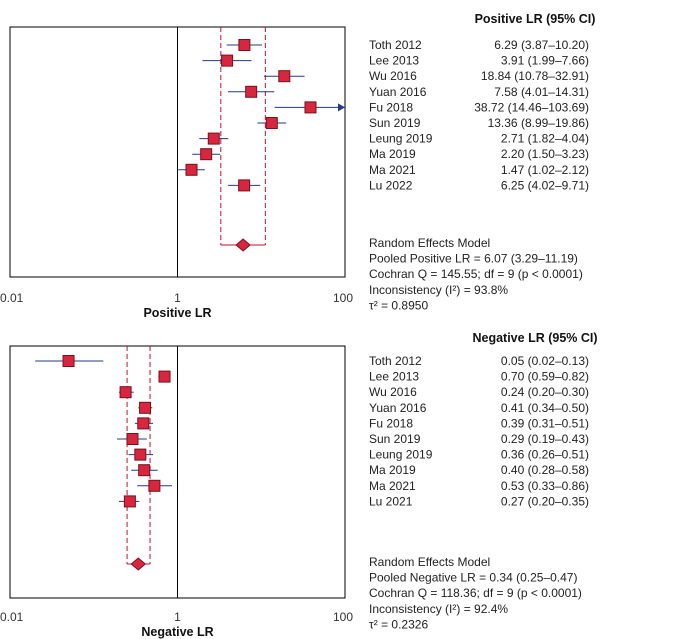  What do you see at coordinates (545, 501) in the screenshot?
I see `negative-study-ci-10: 0.27 (0.20–0.35)` at bounding box center [545, 501].